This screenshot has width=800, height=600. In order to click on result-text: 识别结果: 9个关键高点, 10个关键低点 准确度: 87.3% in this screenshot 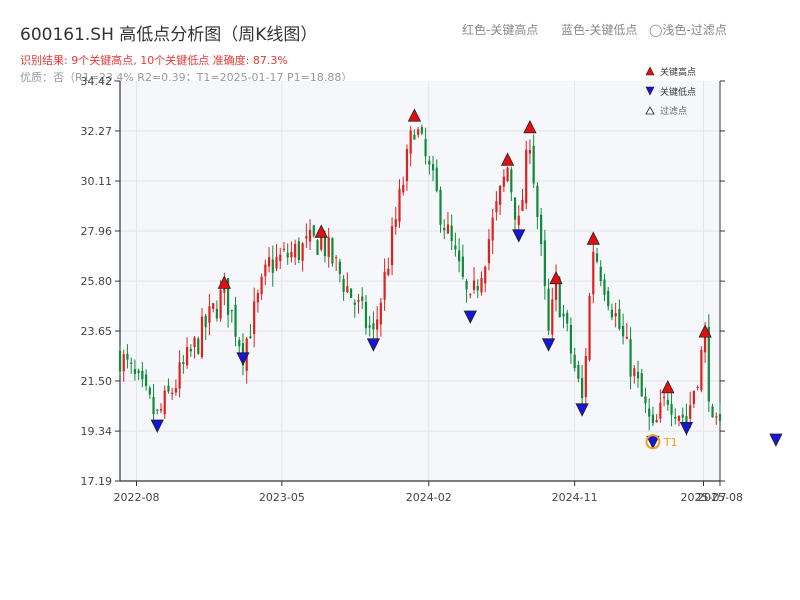, I will do `click(154, 60)`.